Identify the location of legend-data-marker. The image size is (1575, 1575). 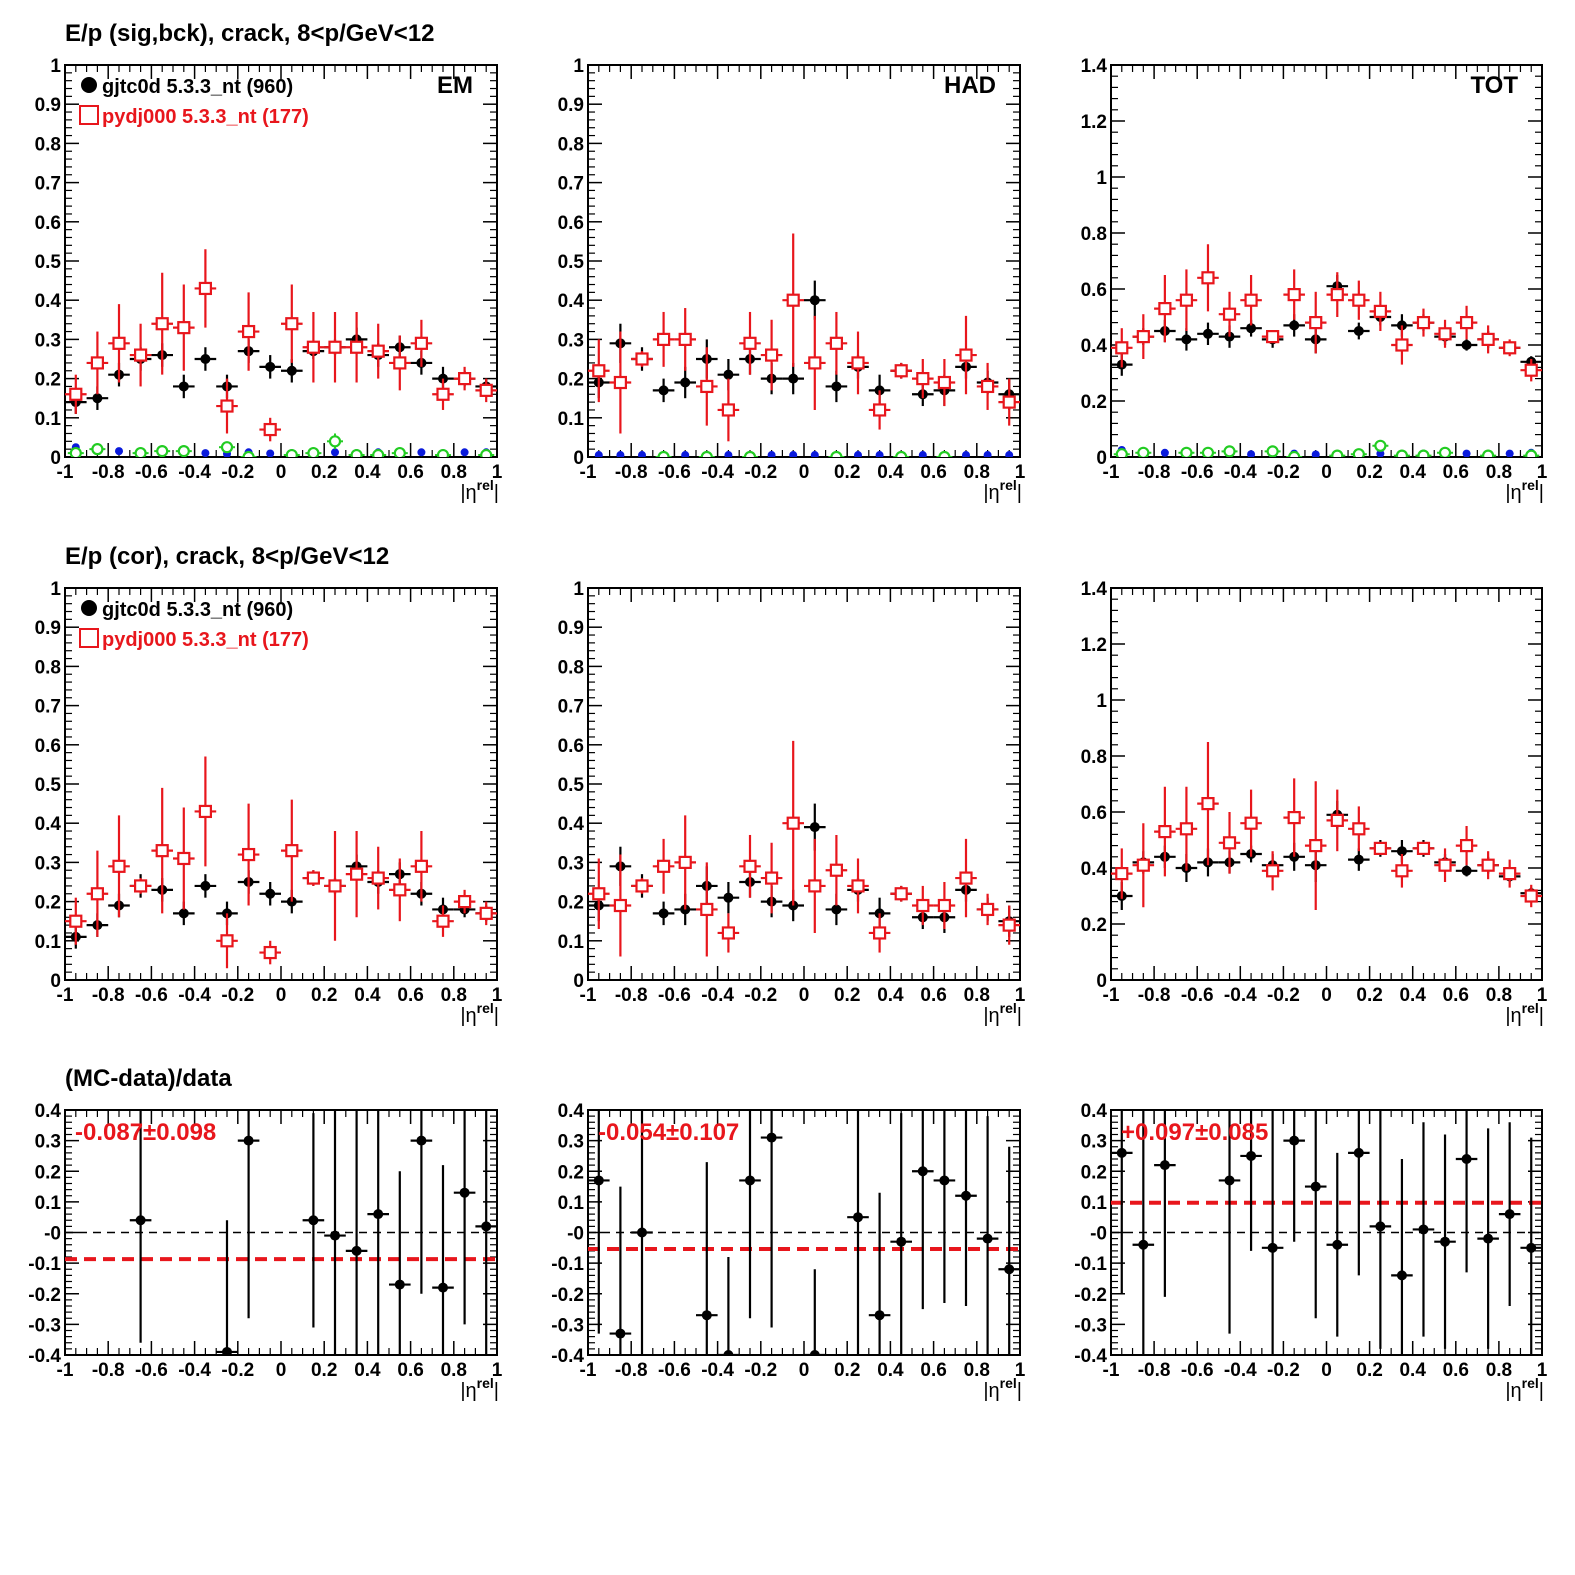
(89, 608).